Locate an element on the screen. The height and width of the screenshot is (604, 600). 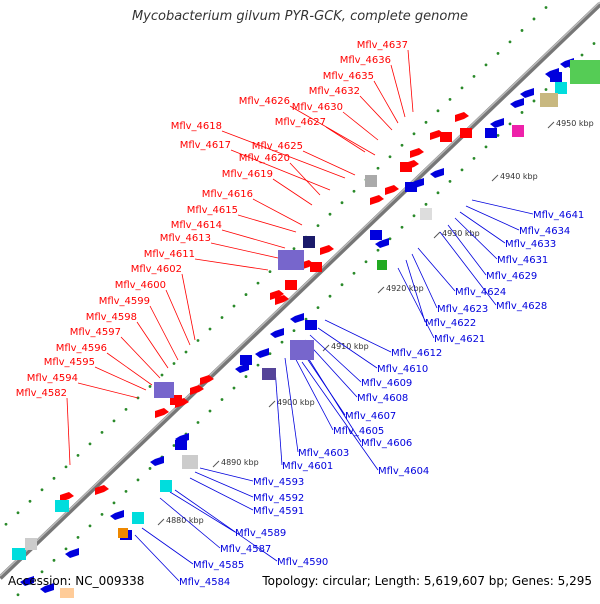
gene-label: Mflv_4622 is located at coordinates (450, 323).